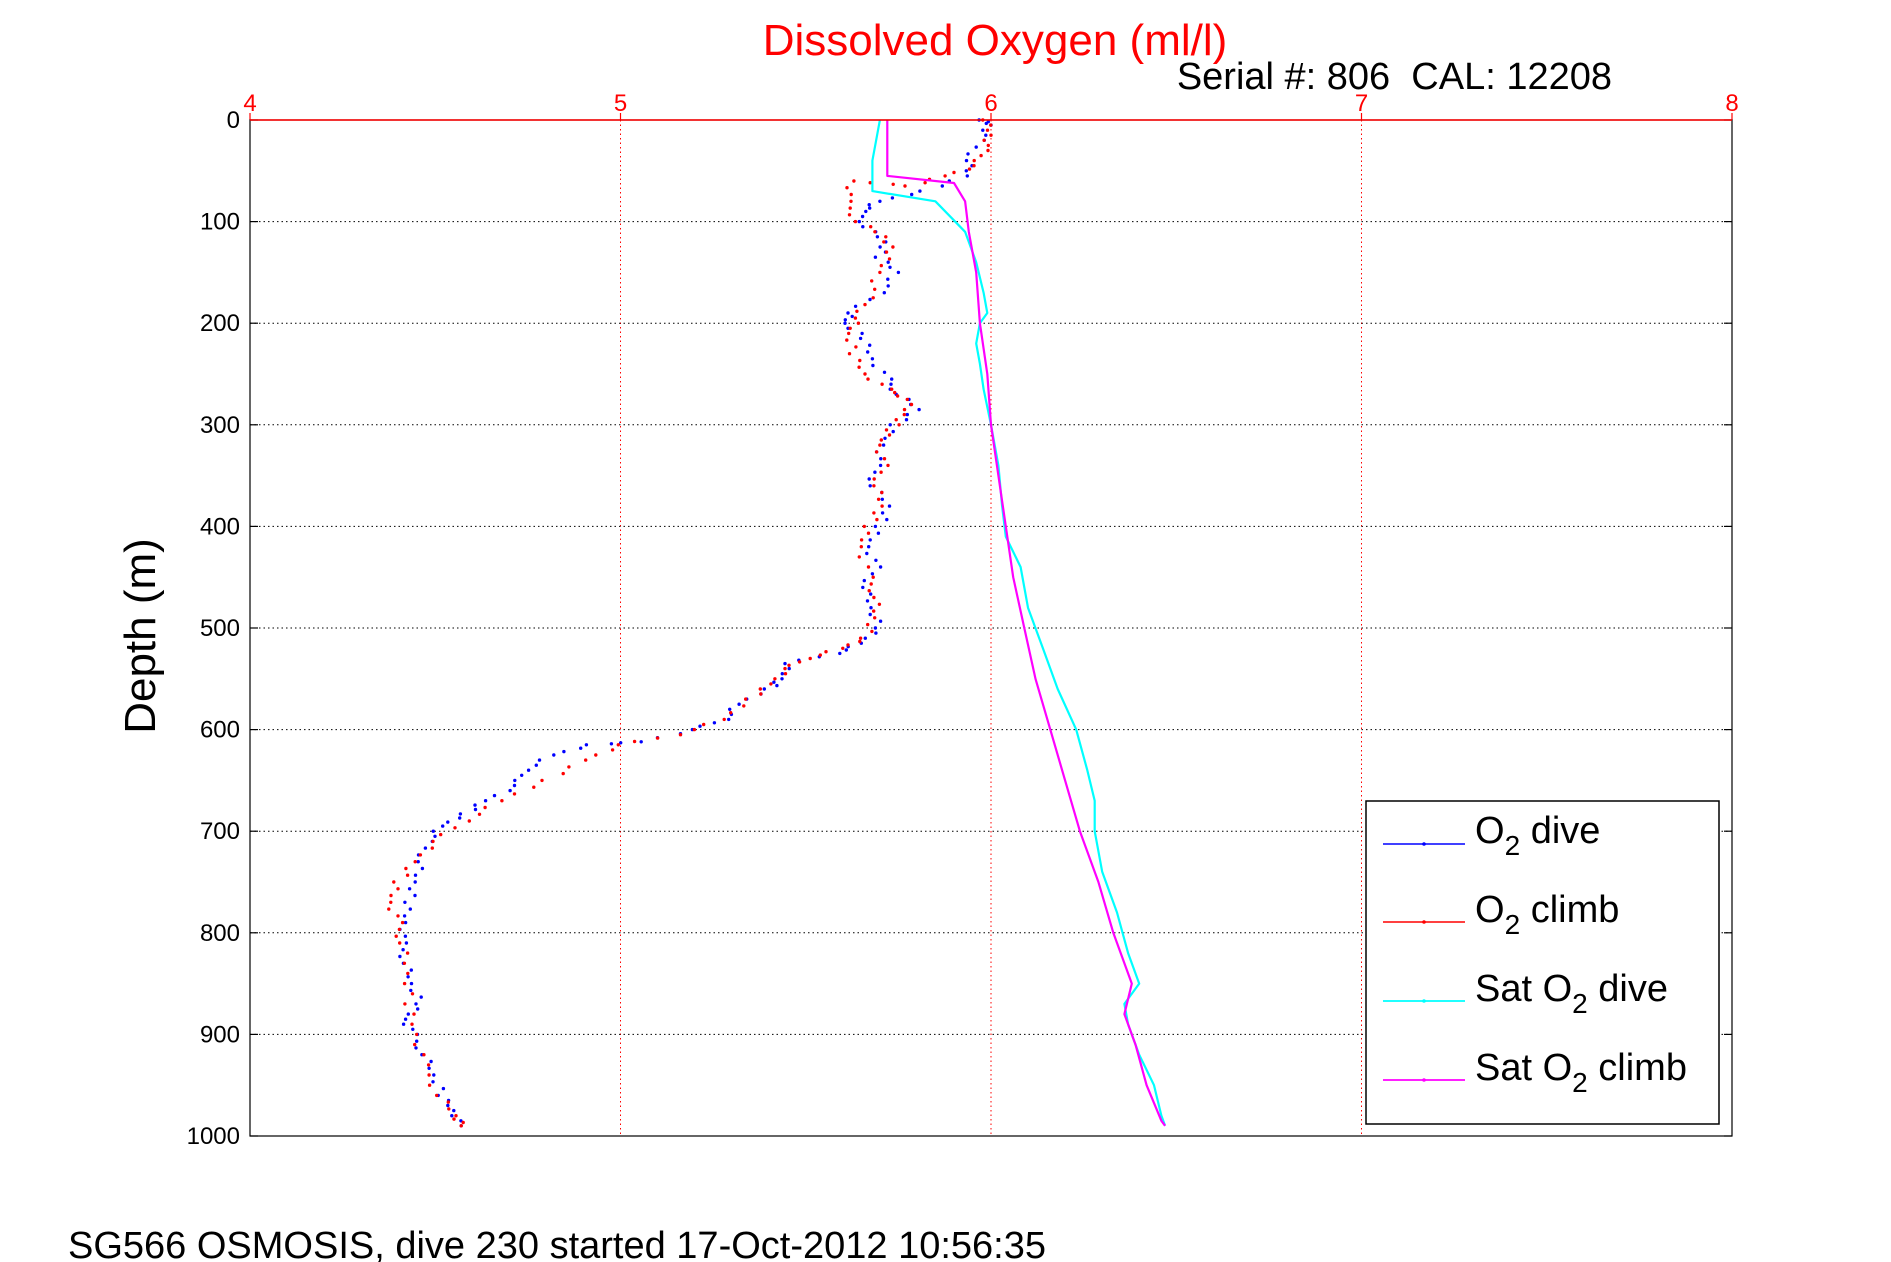 This screenshot has width=1891, height=1262. What do you see at coordinates (1535, 1072) in the screenshot?
I see `legend-item-sat-o2-climb: Sat O2 climb` at bounding box center [1535, 1072].